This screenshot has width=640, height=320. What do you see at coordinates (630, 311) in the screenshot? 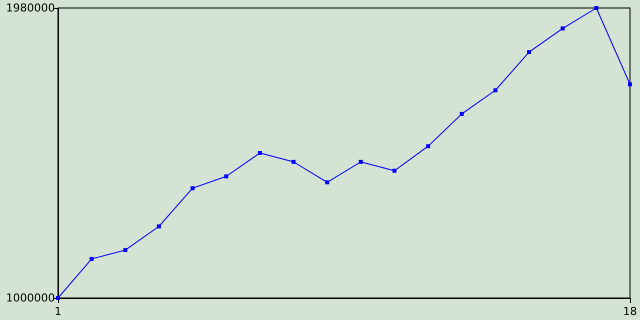
I see `x-tick-label: 18` at bounding box center [630, 311].